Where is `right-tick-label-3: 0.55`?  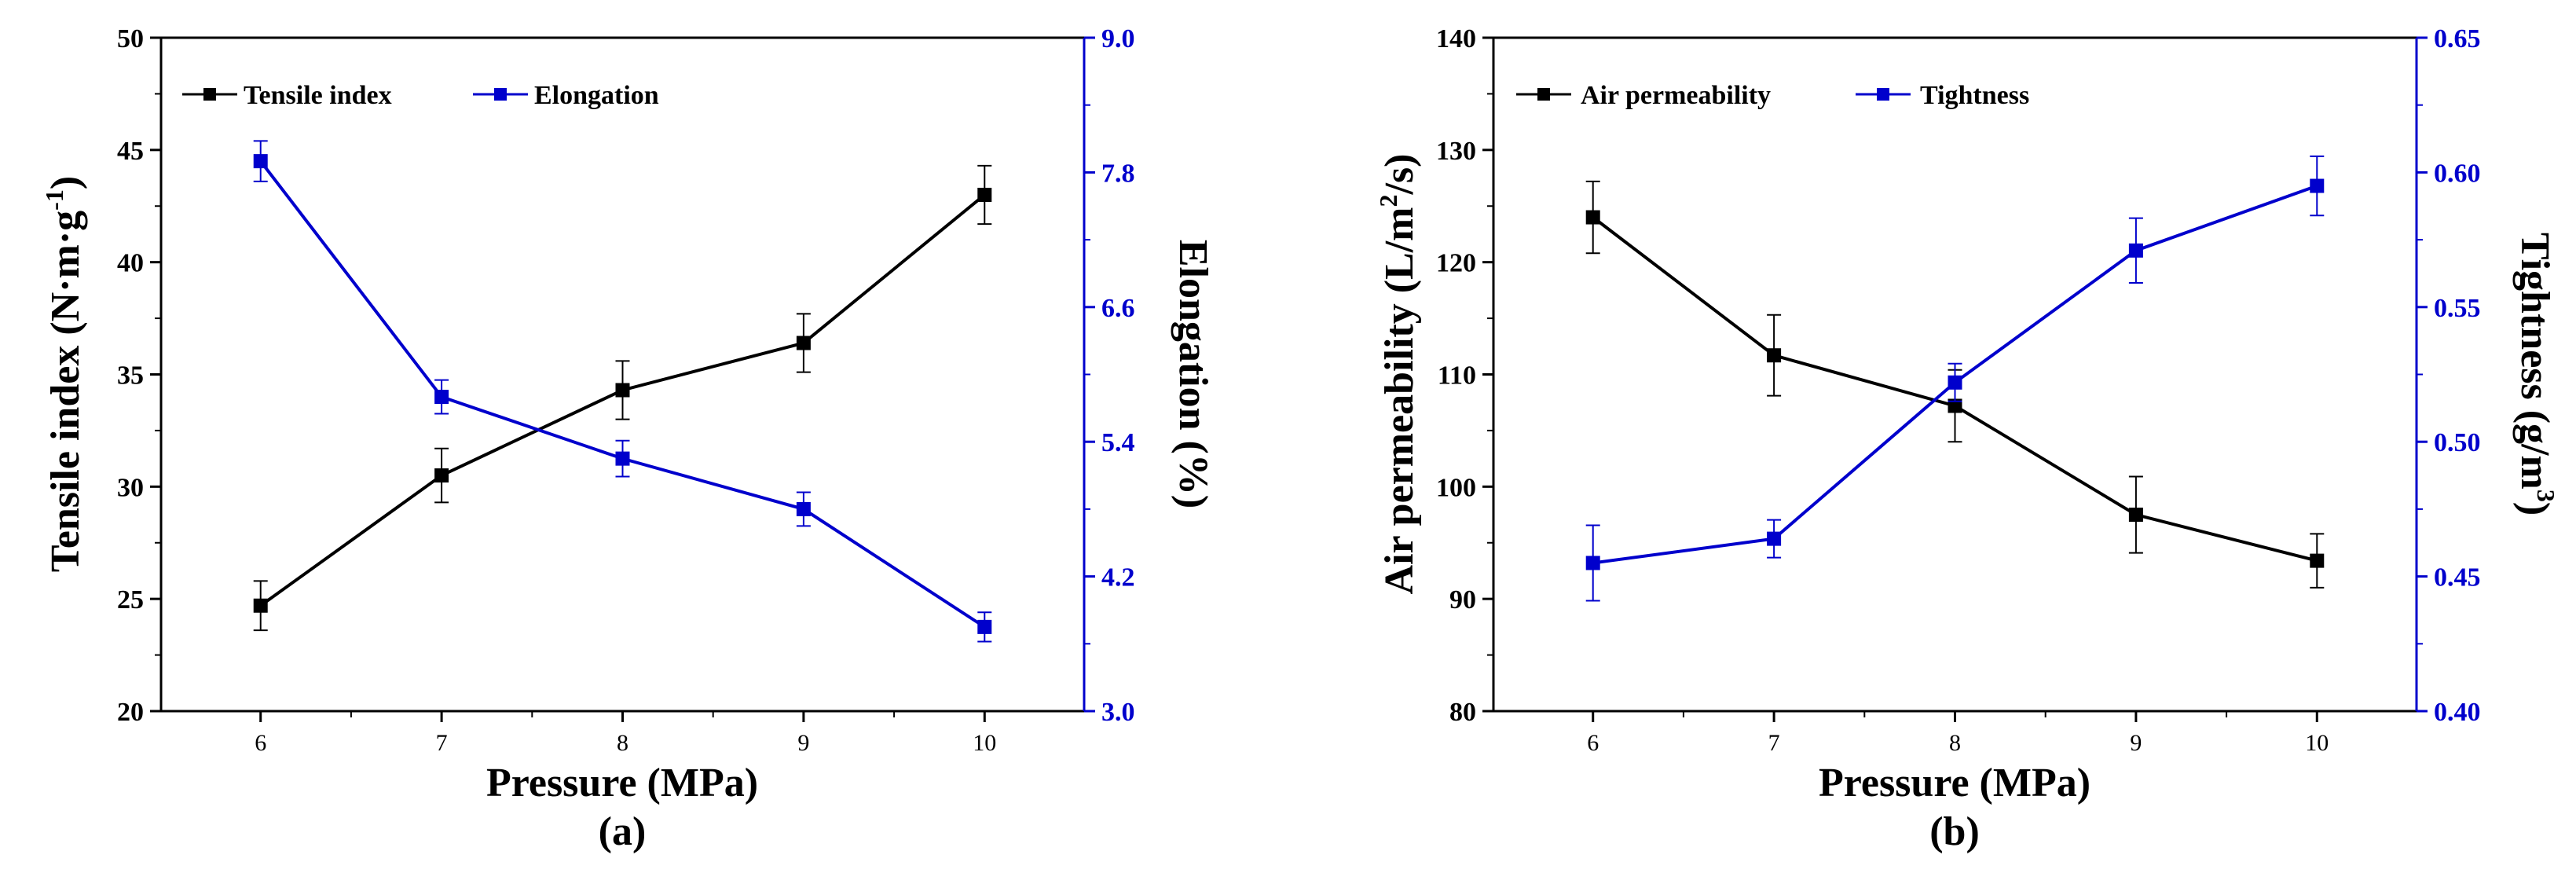 right-tick-label-3: 0.55 is located at coordinates (2457, 308).